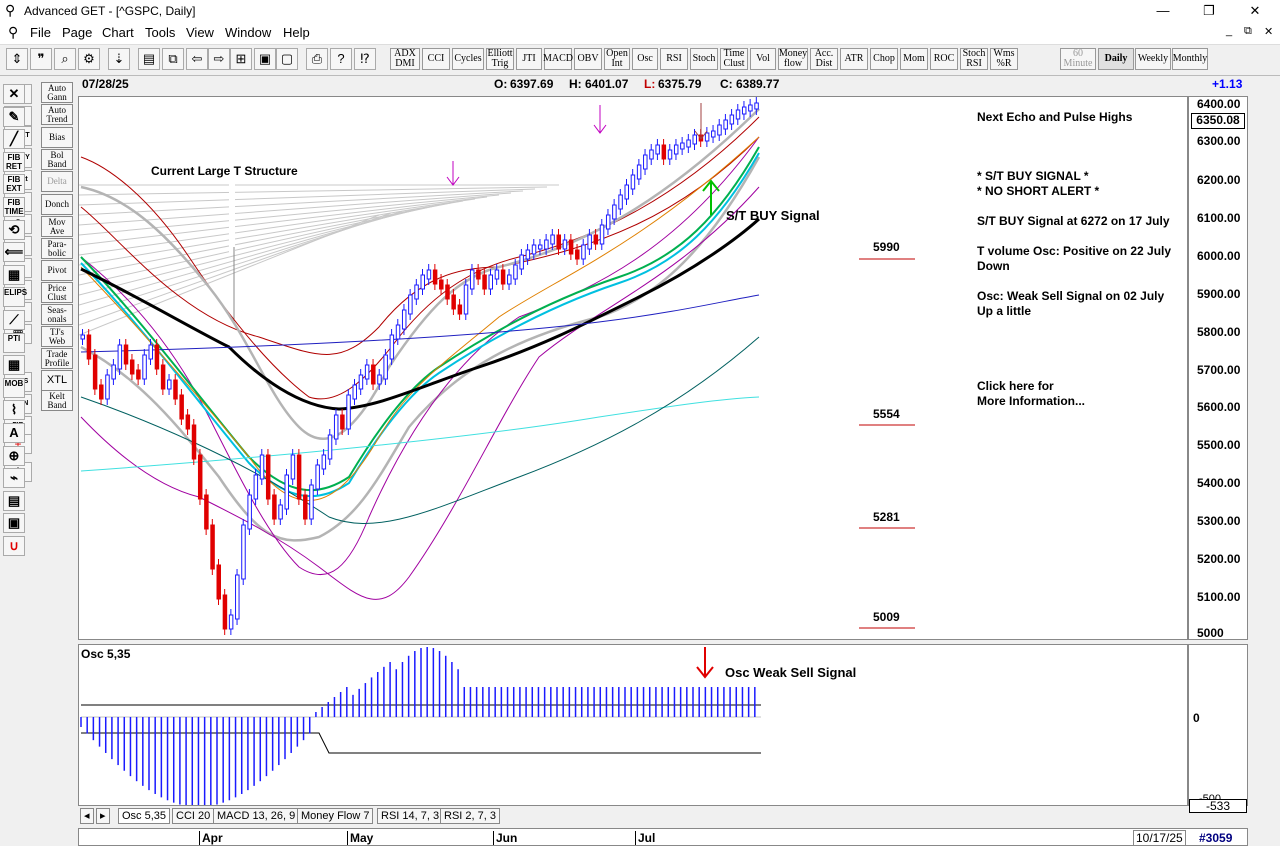 Image resolution: width=1280 pixels, height=846 pixels. I want to click on study-button-delta: Delta, so click(57, 181).